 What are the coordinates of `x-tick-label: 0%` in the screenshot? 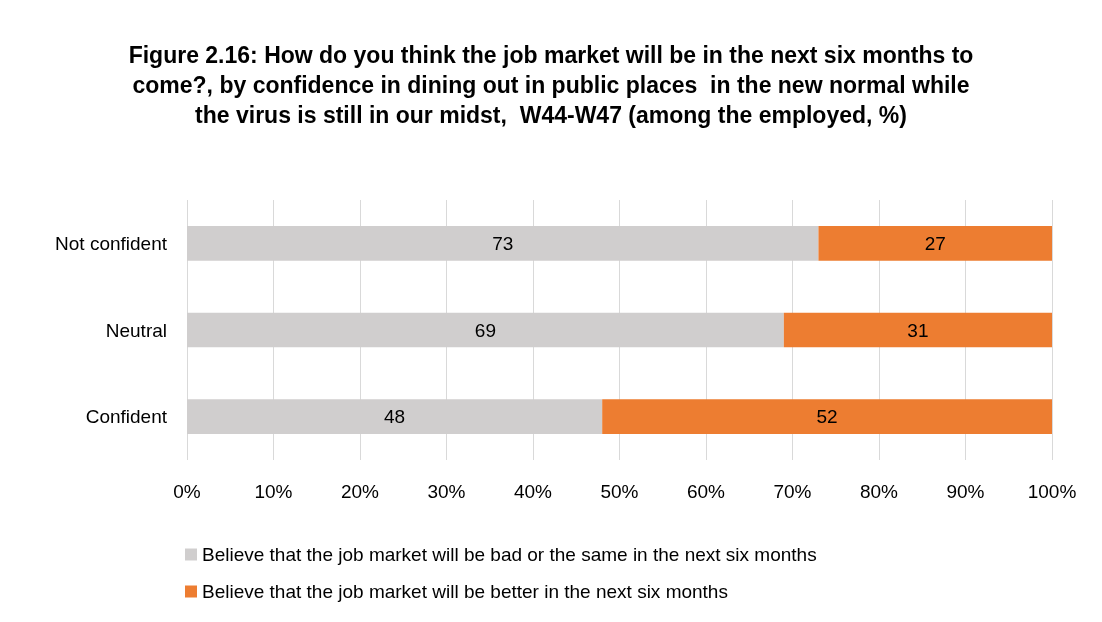 It's located at (187, 491).